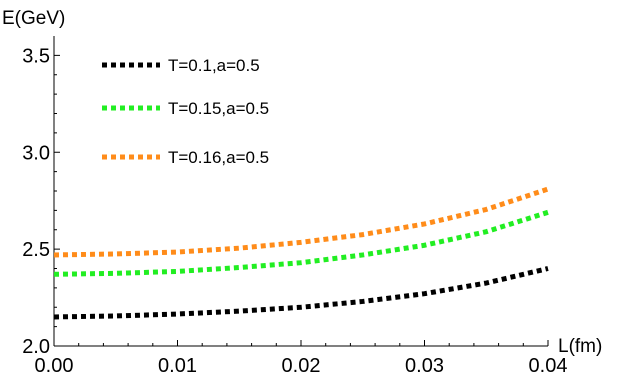 The height and width of the screenshot is (378, 643). Describe the element at coordinates (214, 65) in the screenshot. I see `legend-label-1: T=0.1,a=0.5` at that location.